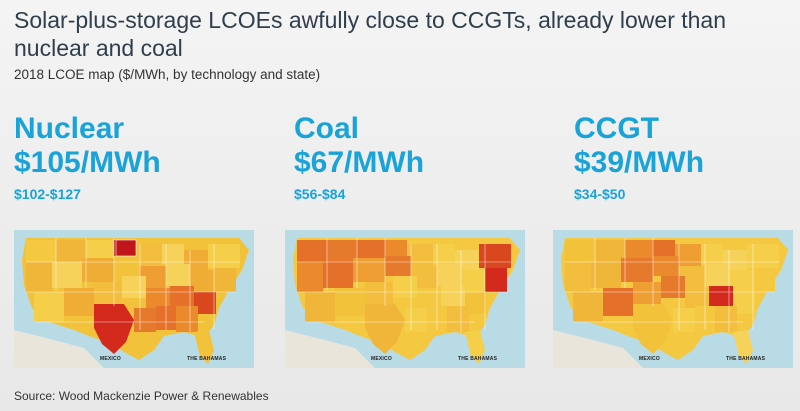 This screenshot has height=411, width=800. Describe the element at coordinates (320, 194) in the screenshot. I see `tech-range: $56-$84` at that location.